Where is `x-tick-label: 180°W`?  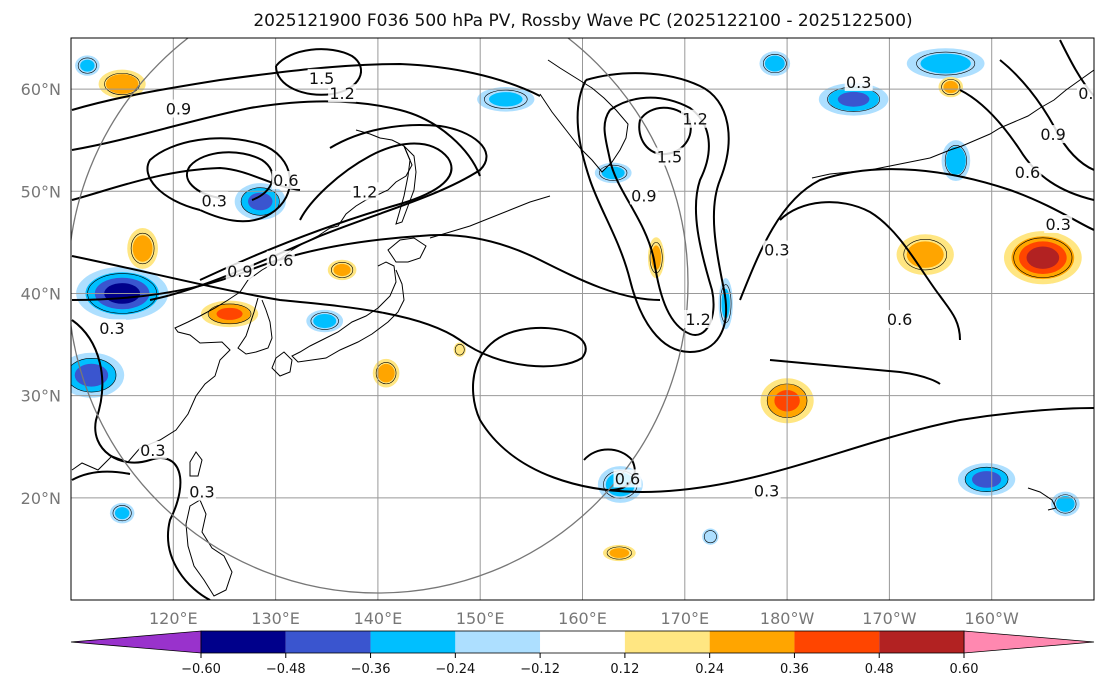
x-tick-label: 180°W is located at coordinates (787, 618).